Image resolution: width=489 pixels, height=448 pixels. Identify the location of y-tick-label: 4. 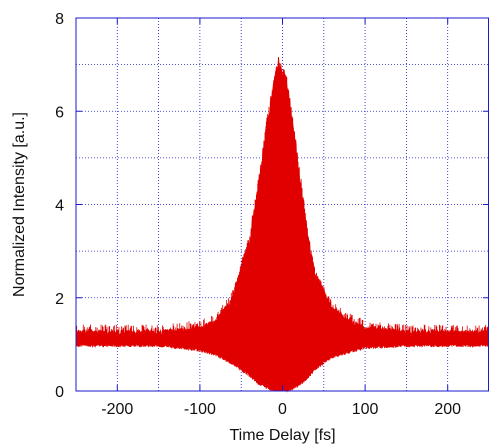
(59, 206).